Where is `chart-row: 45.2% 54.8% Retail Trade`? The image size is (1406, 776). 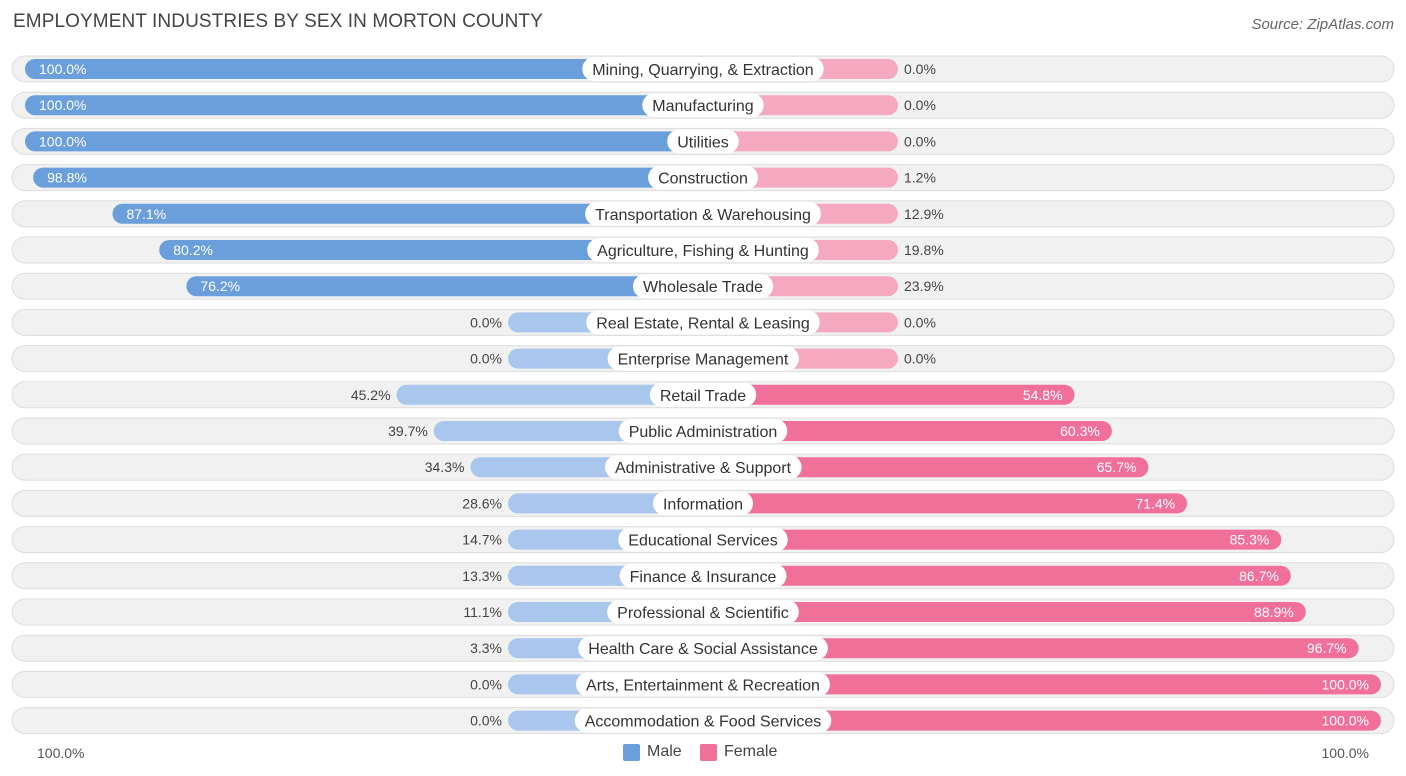
chart-row: 45.2% 54.8% Retail Trade is located at coordinates (703, 395).